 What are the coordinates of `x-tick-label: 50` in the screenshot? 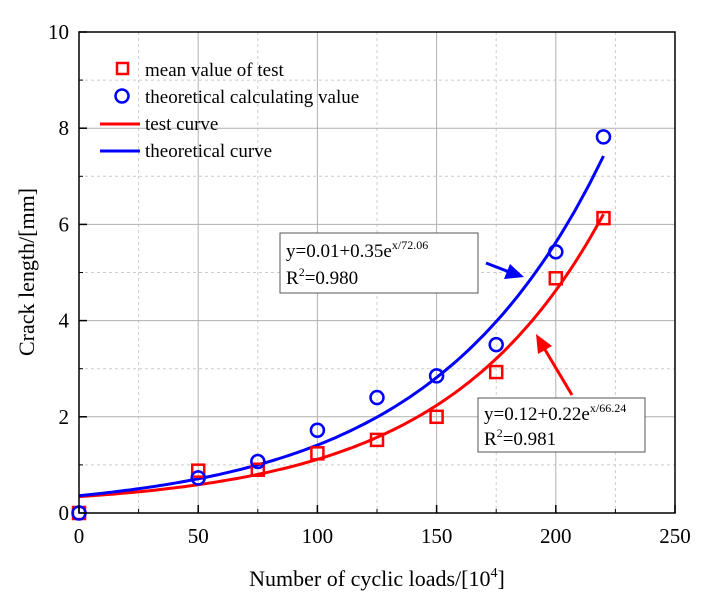 It's located at (198, 536).